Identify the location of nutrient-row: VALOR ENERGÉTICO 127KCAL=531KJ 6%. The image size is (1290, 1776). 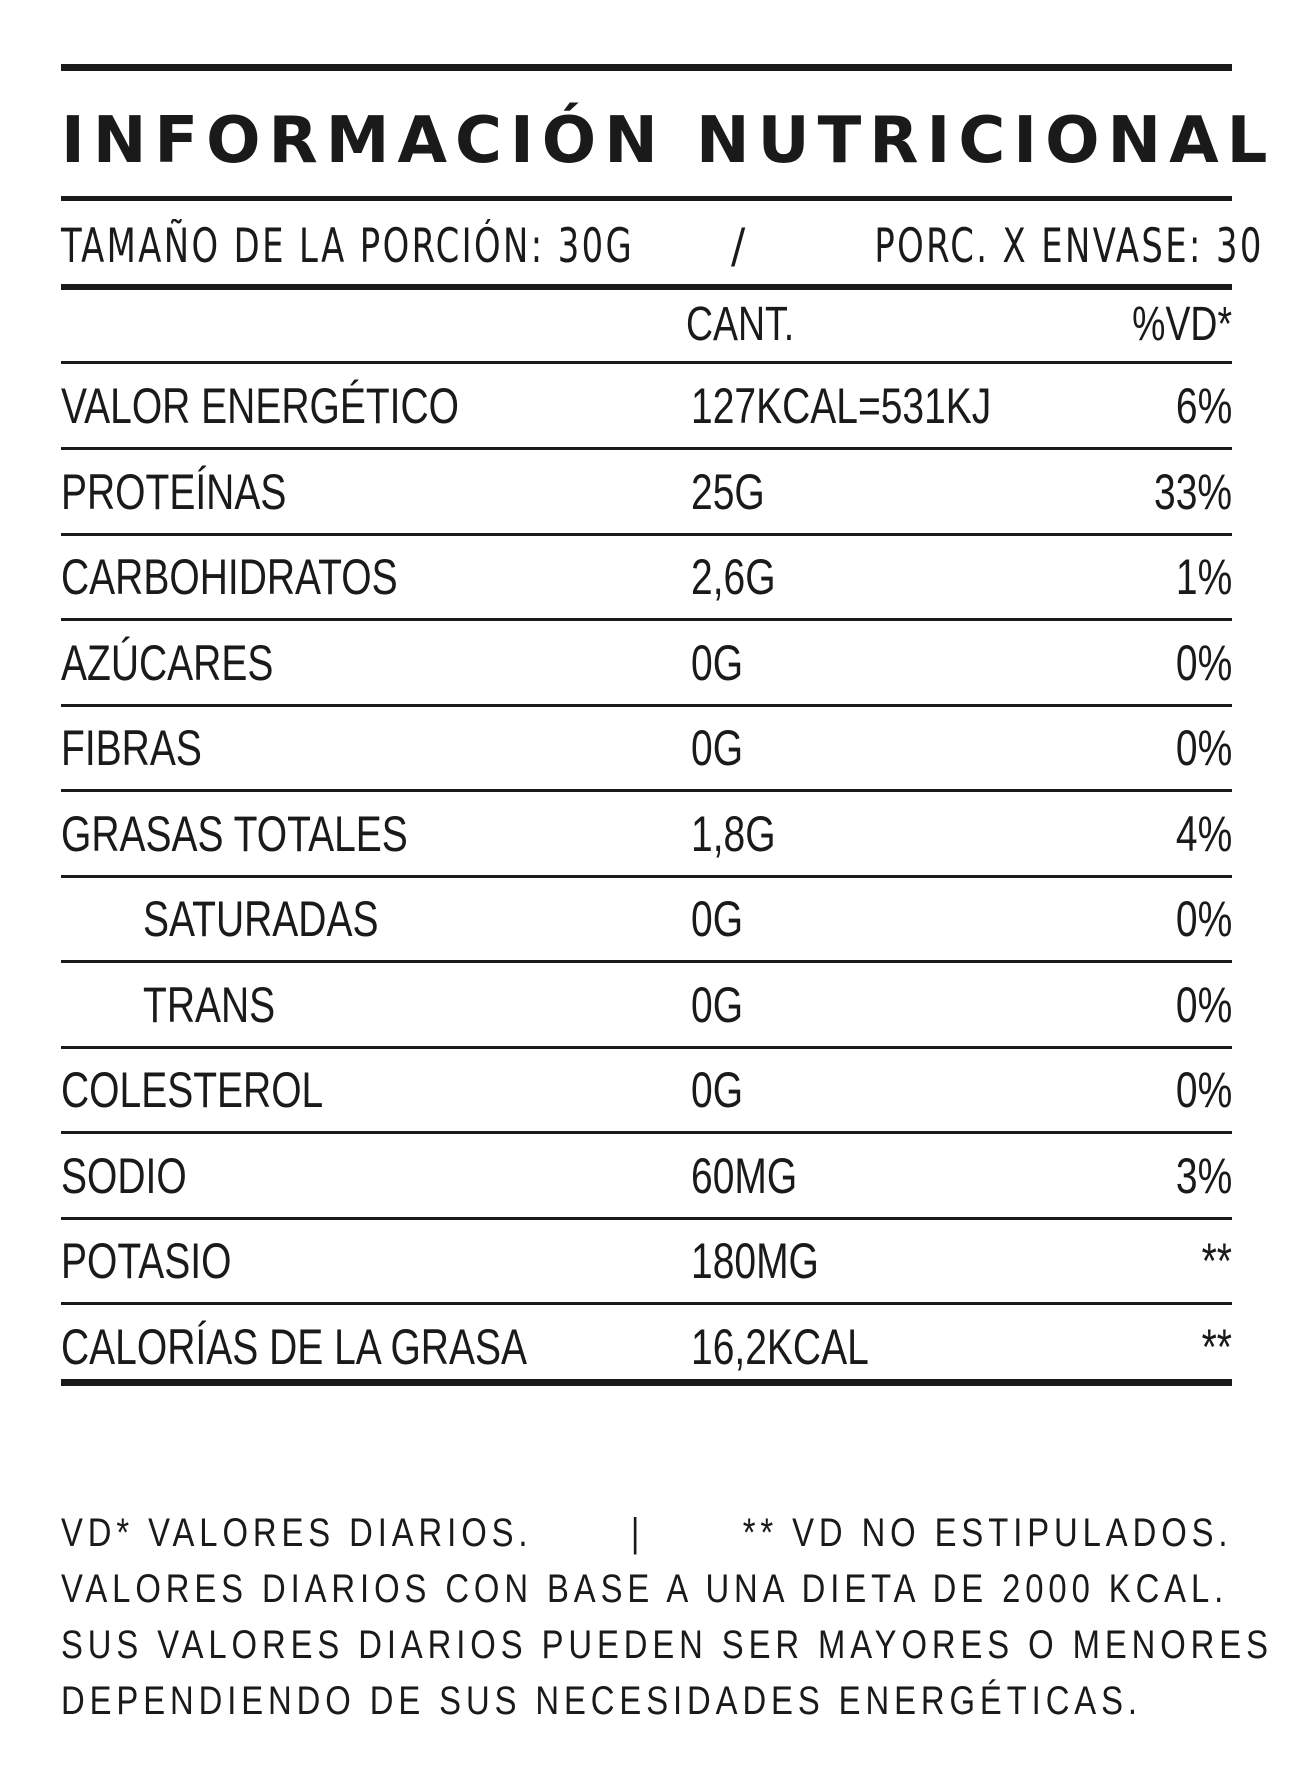
(646, 407).